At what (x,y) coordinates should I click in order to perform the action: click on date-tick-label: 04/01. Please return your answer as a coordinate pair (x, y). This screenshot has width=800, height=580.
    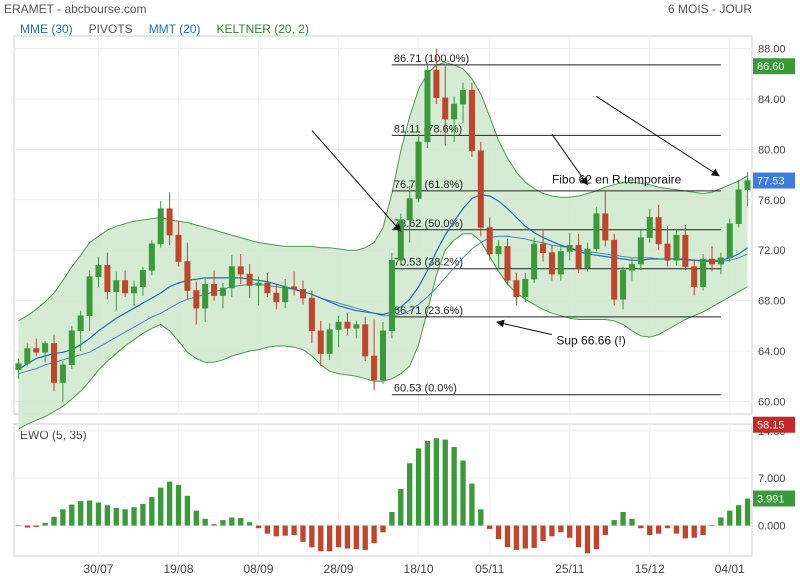
    Looking at the image, I should click on (730, 569).